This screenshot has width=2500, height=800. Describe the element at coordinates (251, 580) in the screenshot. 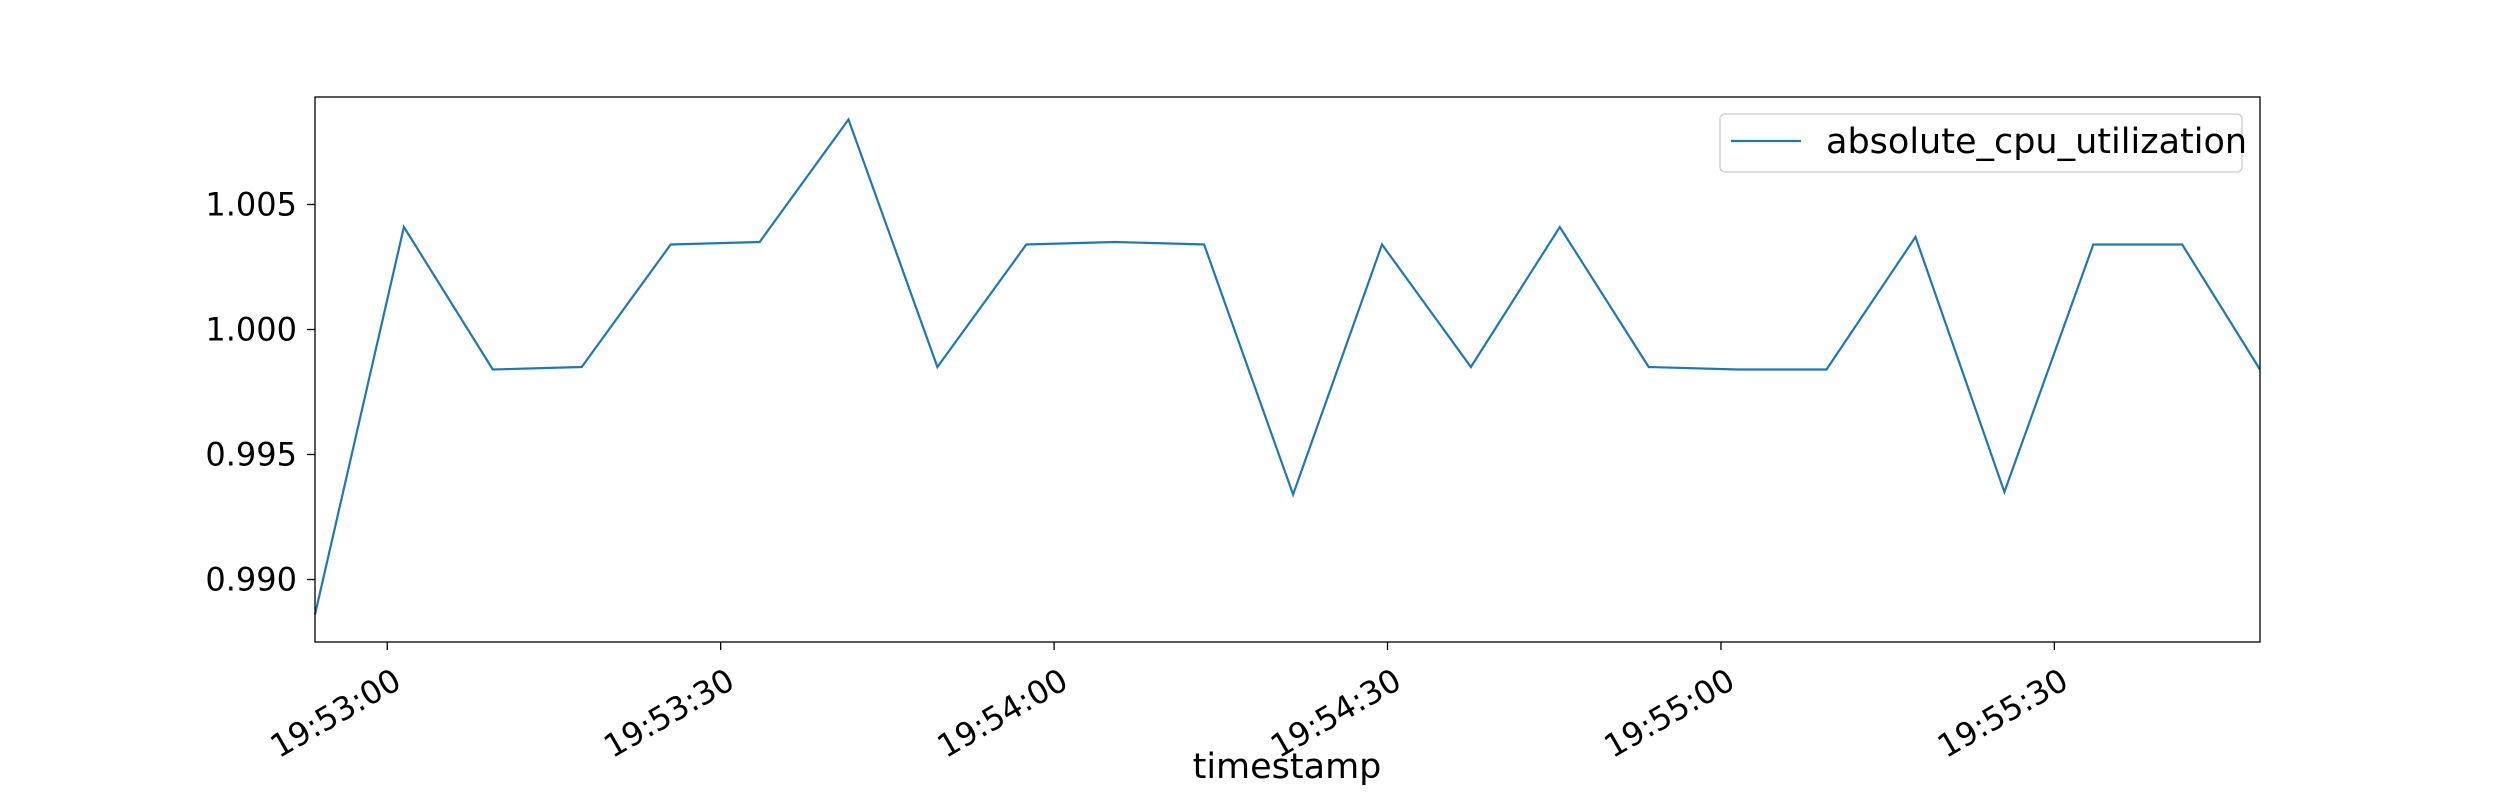

I see `y-tick-label: 0.990` at that location.